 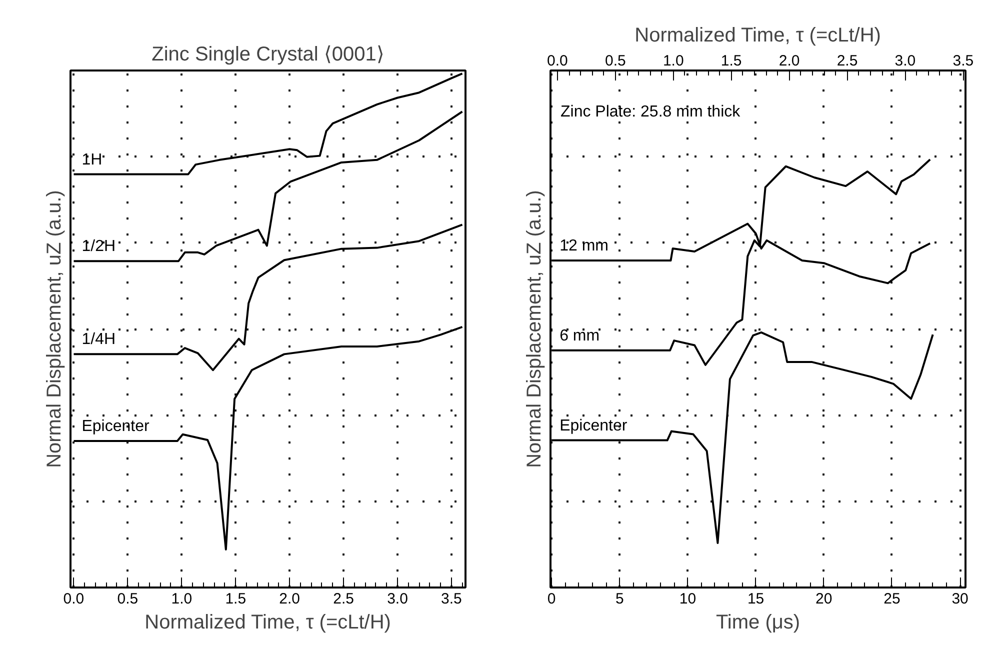 What do you see at coordinates (960, 599) in the screenshot?
I see `x-tick-label: 30` at bounding box center [960, 599].